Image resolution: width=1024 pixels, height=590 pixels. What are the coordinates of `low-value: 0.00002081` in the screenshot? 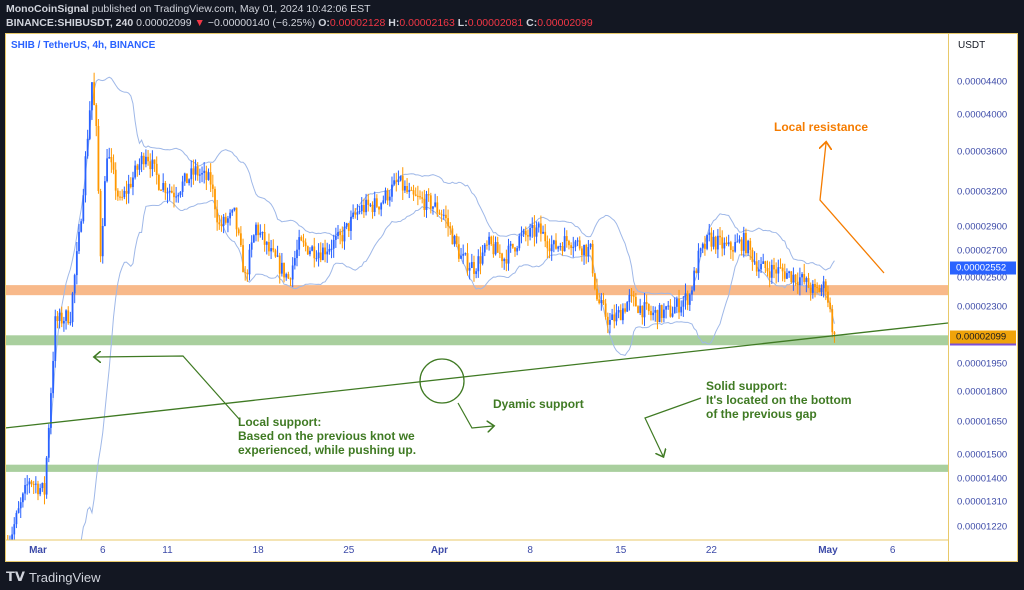 It's located at (495, 23).